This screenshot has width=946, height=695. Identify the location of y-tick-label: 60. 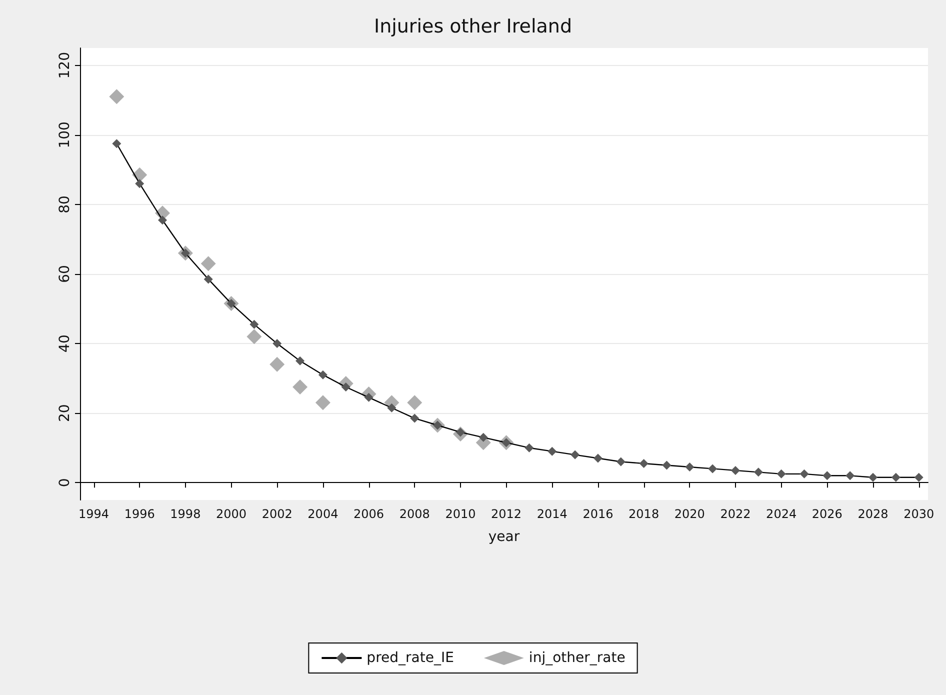
(65, 274).